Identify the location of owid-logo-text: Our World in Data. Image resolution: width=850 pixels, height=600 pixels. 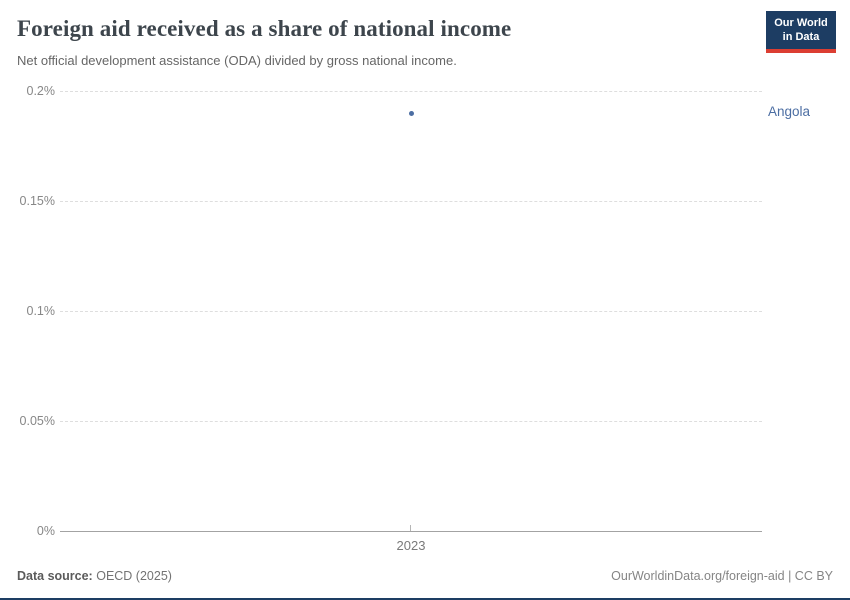
(801, 30).